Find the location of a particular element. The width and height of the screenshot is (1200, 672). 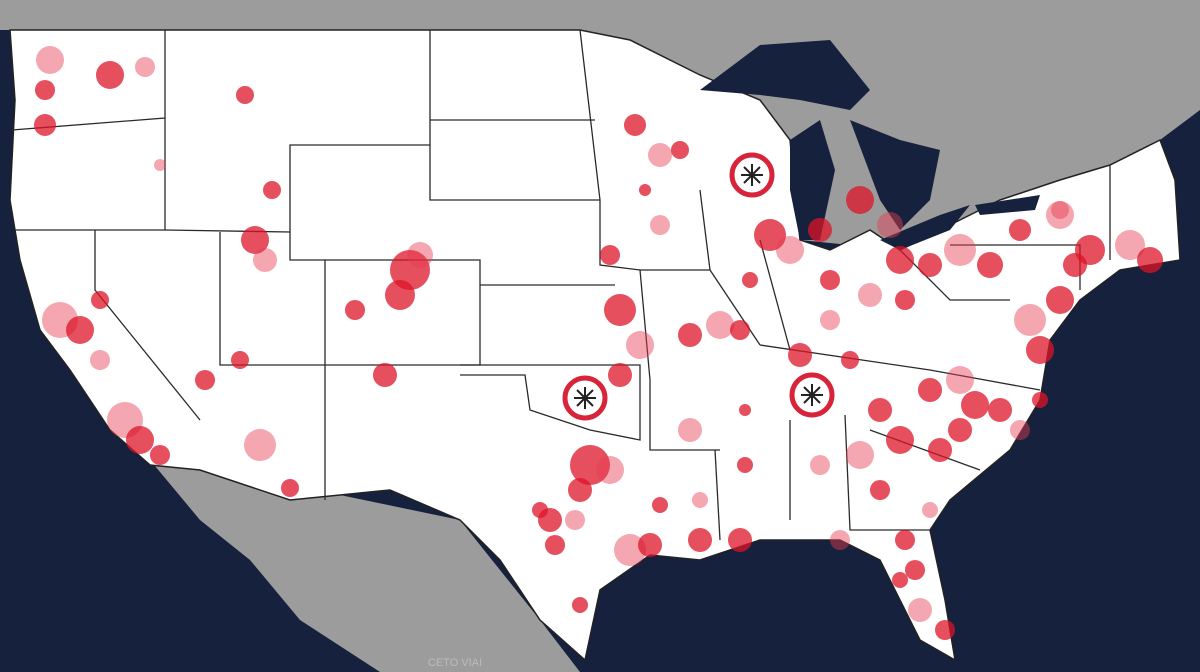

great-lakes is located at coordinates (870, 145).